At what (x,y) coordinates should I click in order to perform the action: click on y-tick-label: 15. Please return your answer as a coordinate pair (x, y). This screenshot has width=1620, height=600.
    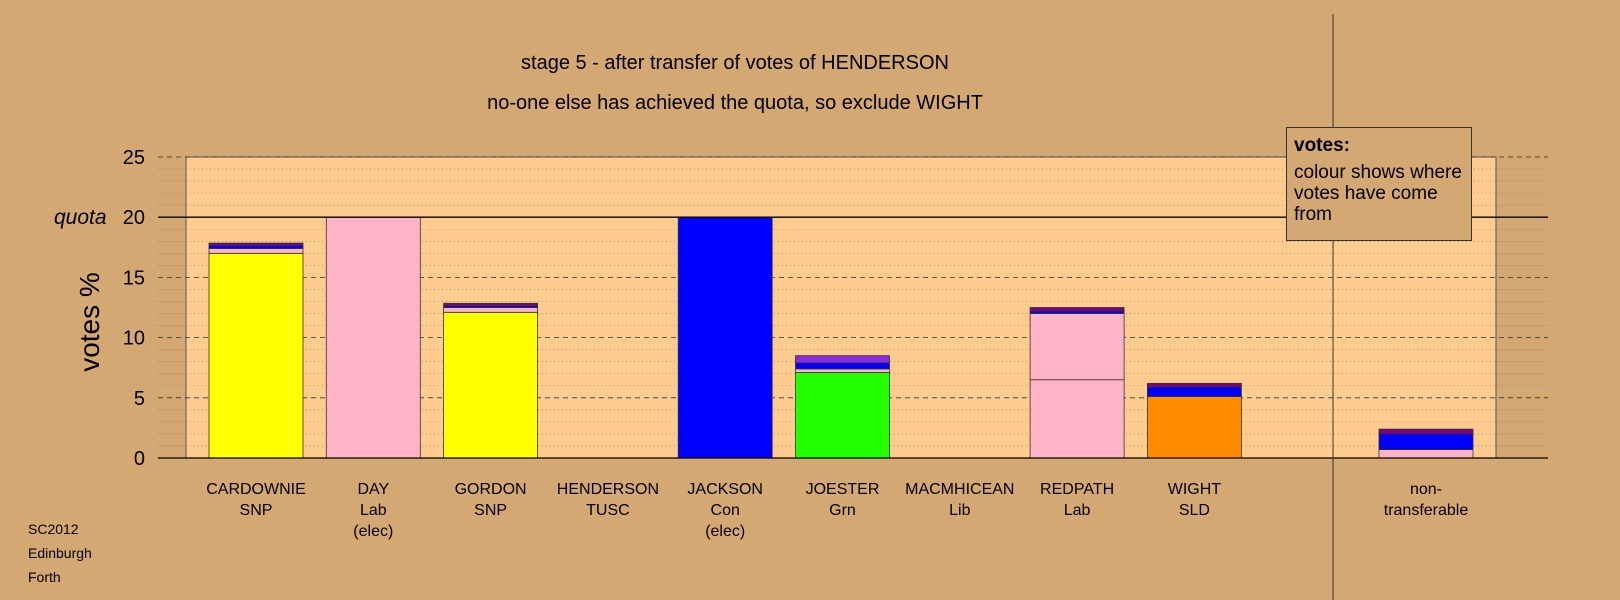
    Looking at the image, I should click on (134, 278).